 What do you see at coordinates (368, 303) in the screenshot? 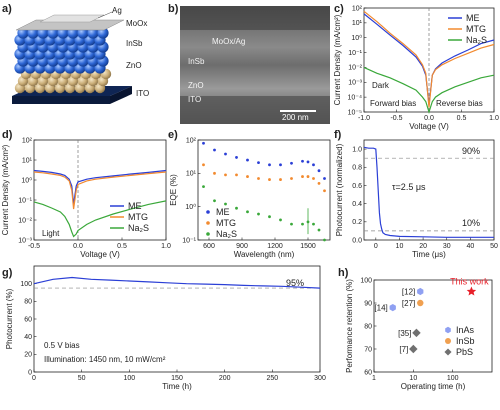
I see `y-tick-label: 90` at bounding box center [368, 303].